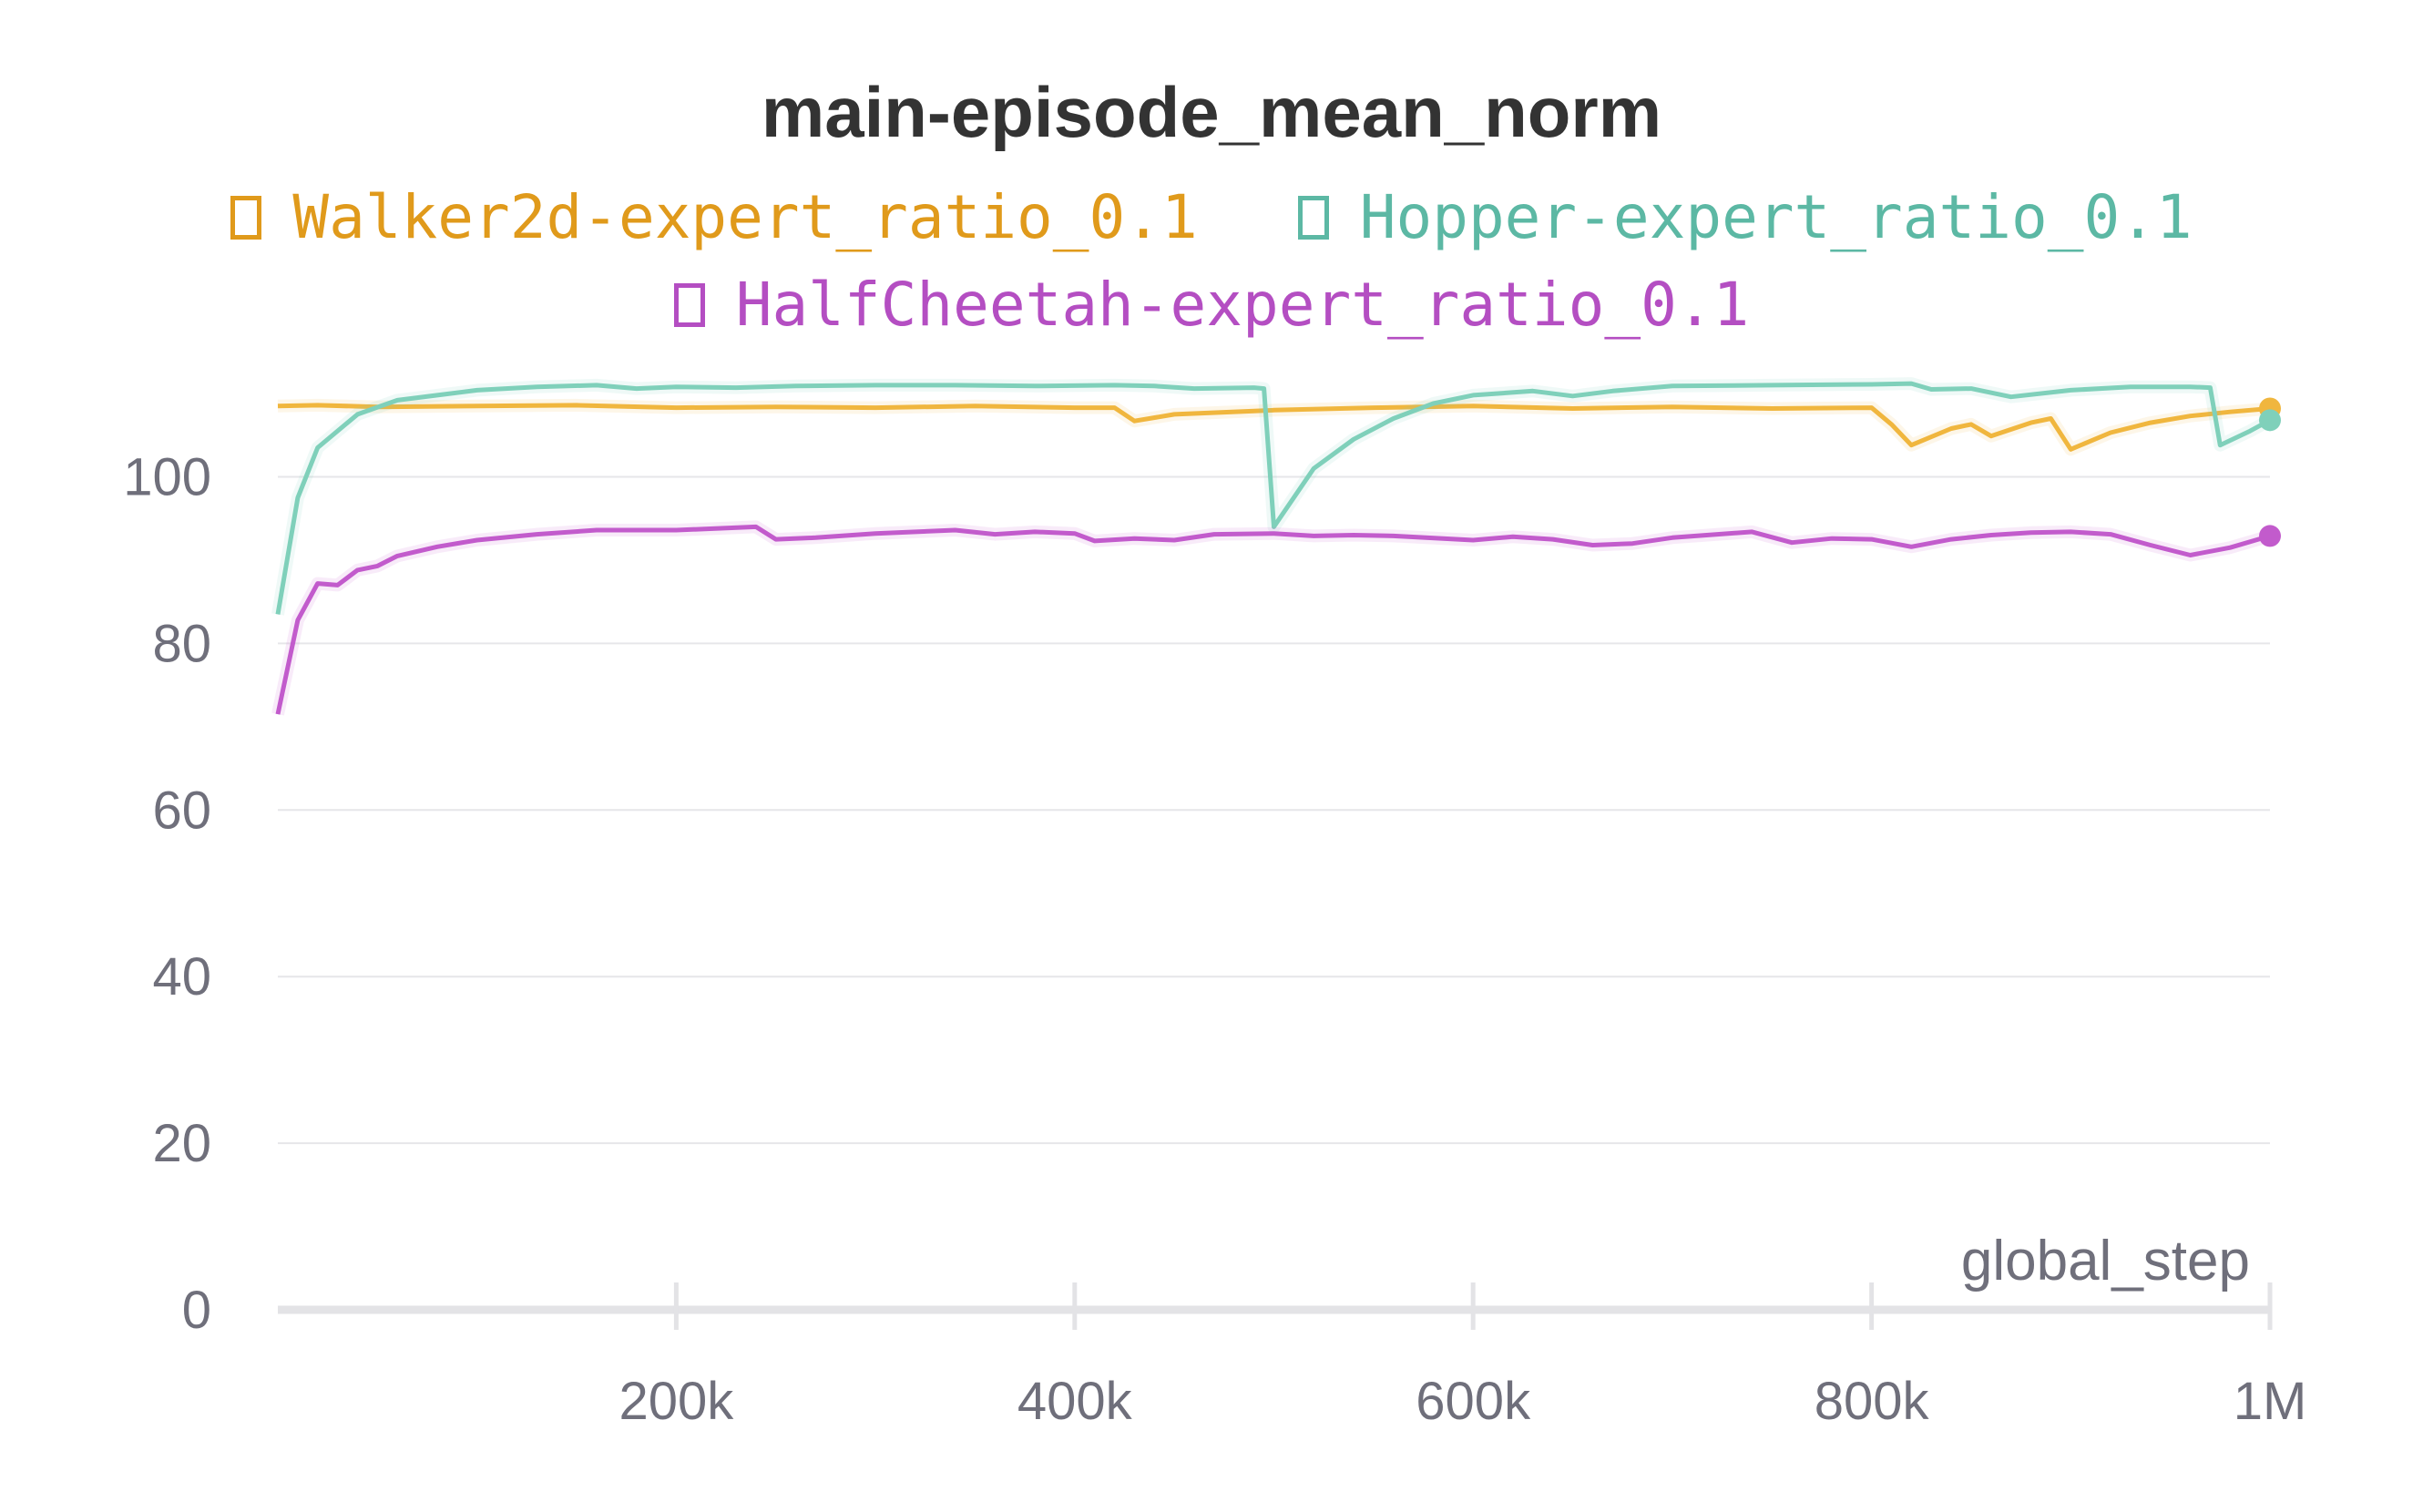 The image size is (2423, 1512). I want to click on series-line-halfcheetah, so click(1273, 619).